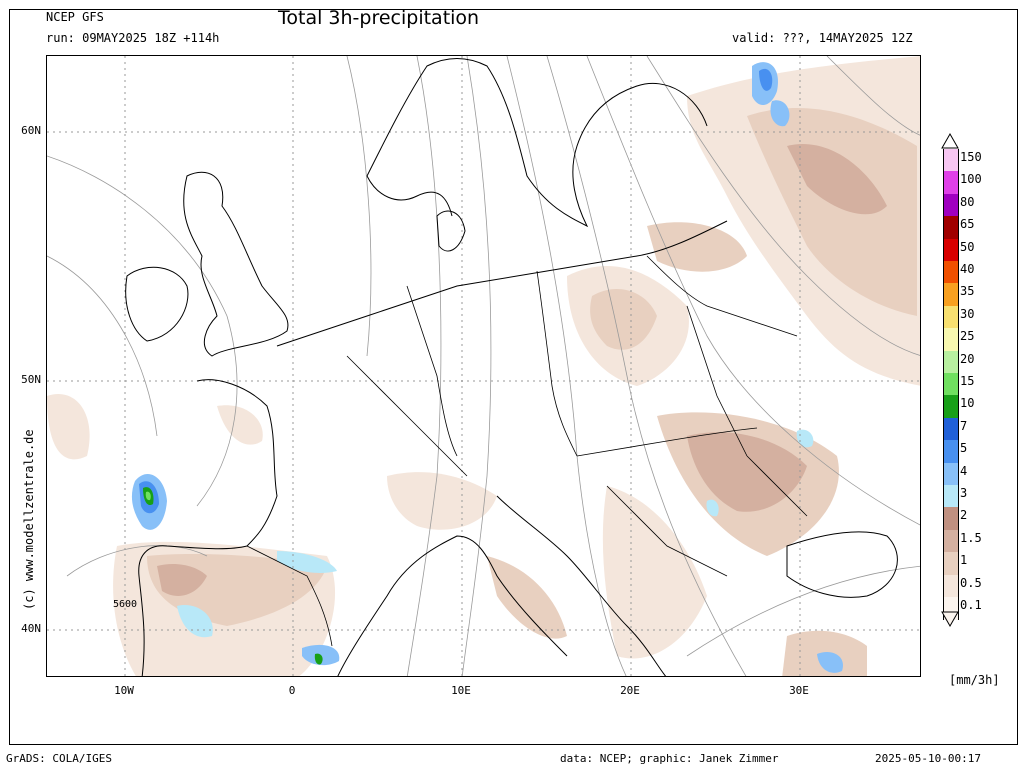 The image size is (1024, 768). Describe the element at coordinates (31, 130) in the screenshot. I see `lat-label-60n: 60N` at that location.